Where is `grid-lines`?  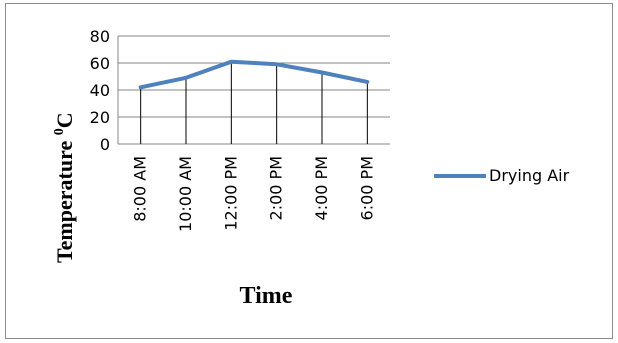 grid-lines is located at coordinates (253, 90).